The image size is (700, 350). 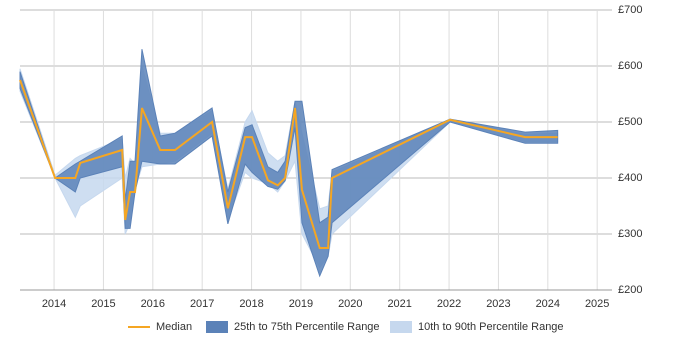 What do you see at coordinates (630, 290) in the screenshot?
I see `y-tick-label: £200` at bounding box center [630, 290].